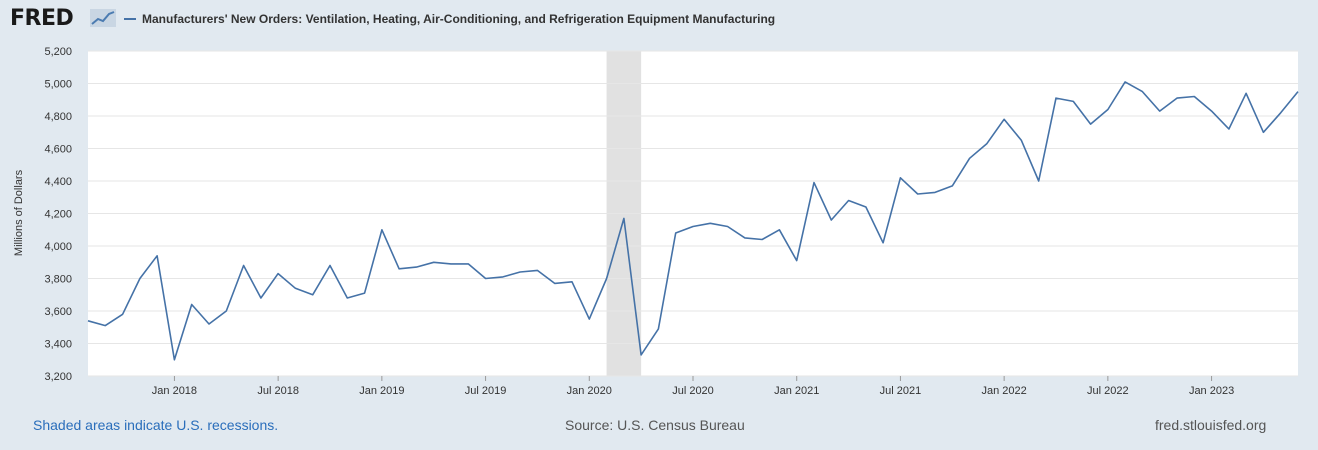  What do you see at coordinates (589, 391) in the screenshot?
I see `x-tick-label: Jan 2020` at bounding box center [589, 391].